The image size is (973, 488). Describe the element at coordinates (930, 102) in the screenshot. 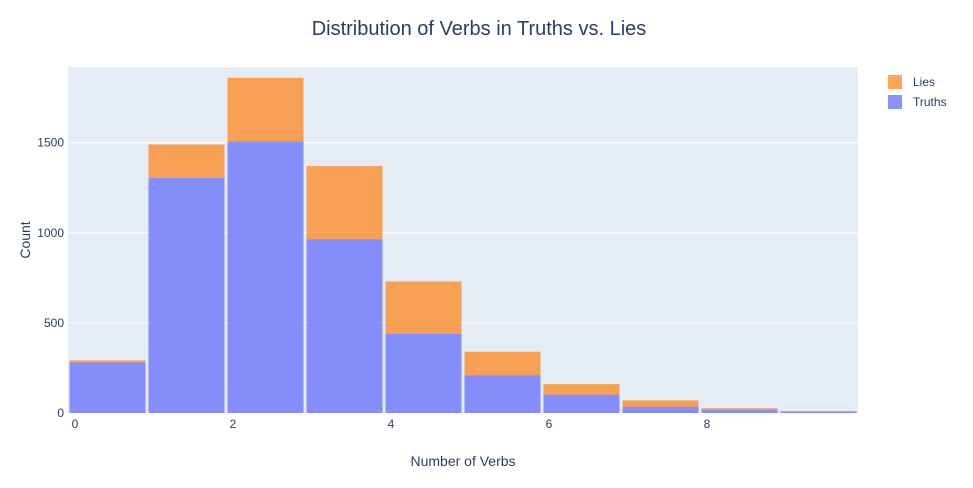

I see `legend-label-truths: Truths` at that location.